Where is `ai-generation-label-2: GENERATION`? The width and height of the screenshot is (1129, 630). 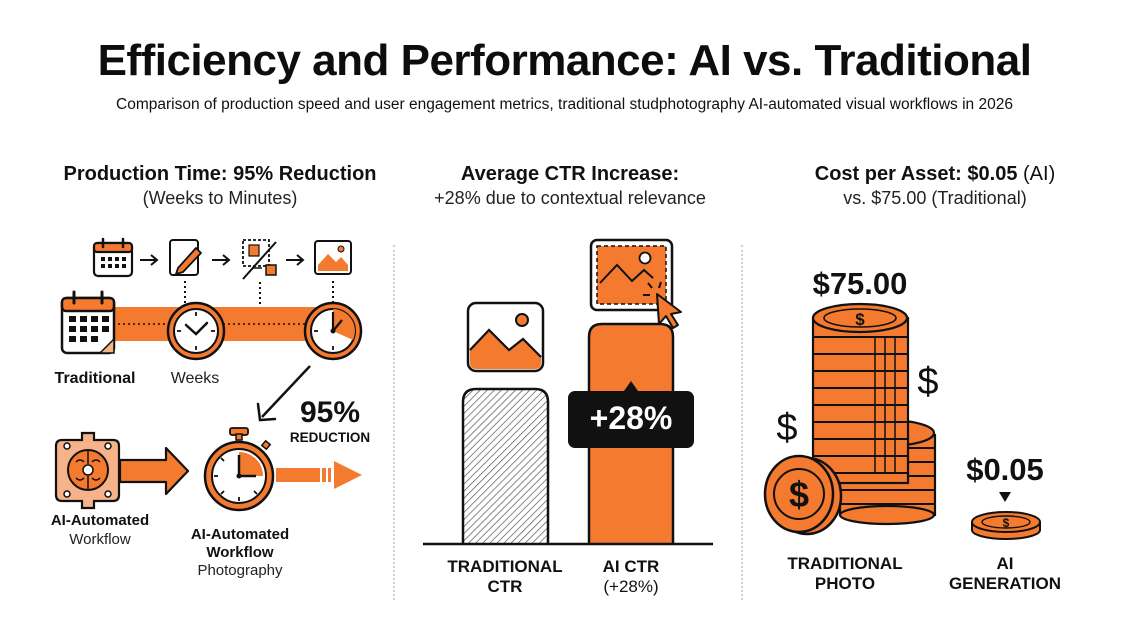
ai-generation-label-2: GENERATION is located at coordinates (1005, 583).